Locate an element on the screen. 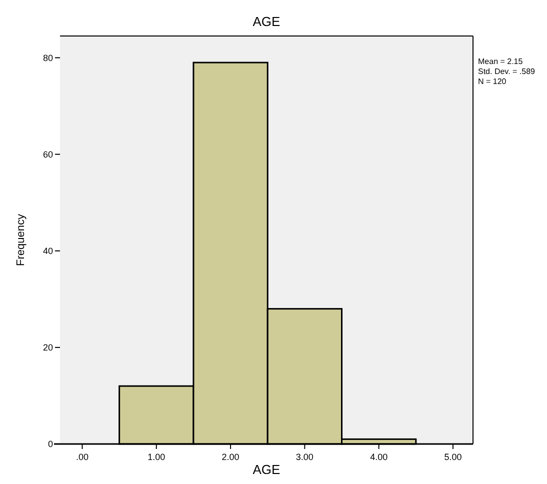 This screenshot has width=547, height=484. x-tick-label: 1.00 is located at coordinates (157, 457).